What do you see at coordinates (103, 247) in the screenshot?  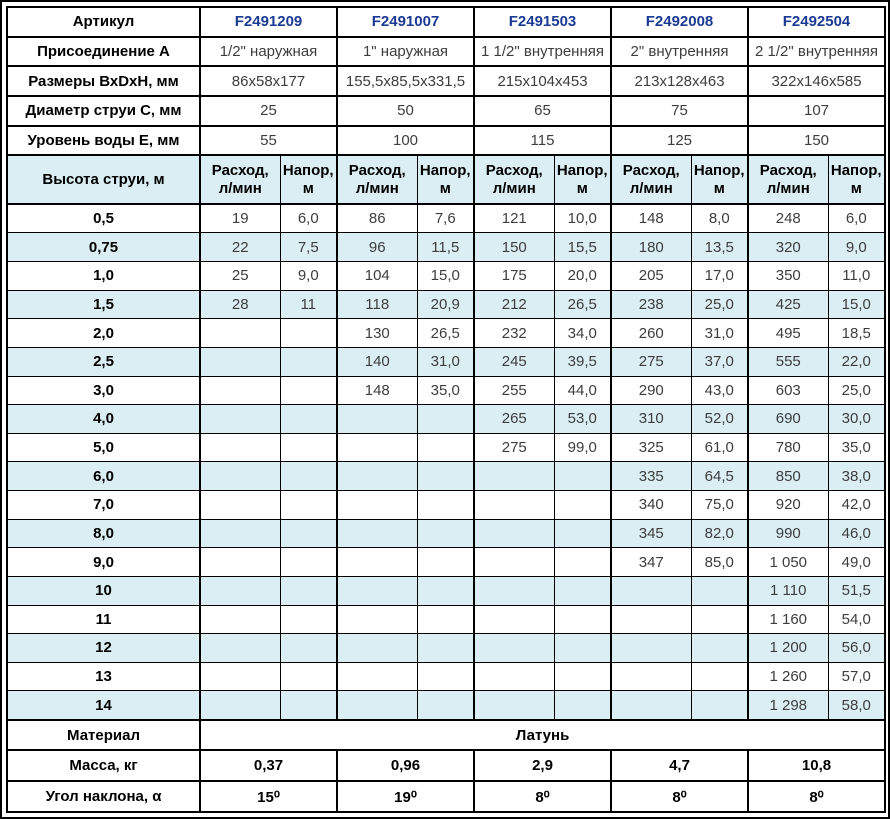 I see `jet-height-cell: 0,75` at bounding box center [103, 247].